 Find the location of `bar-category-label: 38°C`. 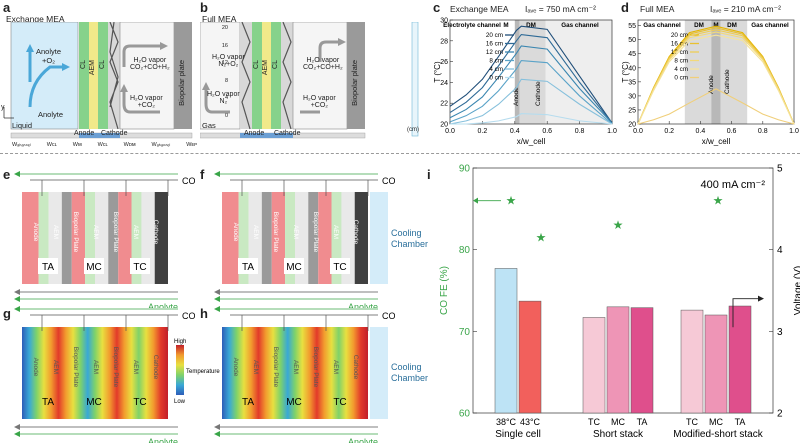

bar-category-label: 38°C is located at coordinates (506, 422).